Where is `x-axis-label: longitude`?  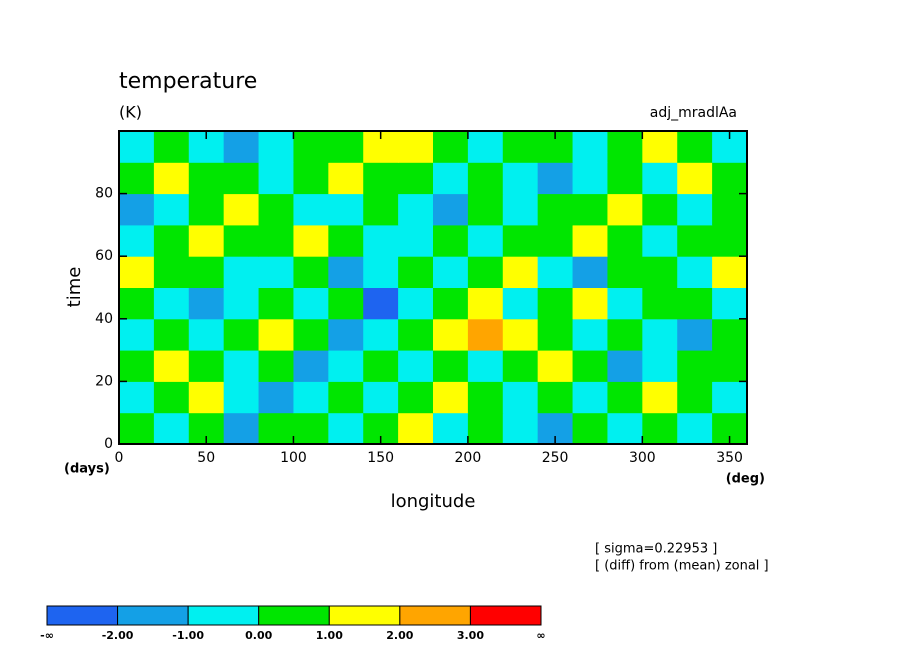 x-axis-label: longitude is located at coordinates (433, 501).